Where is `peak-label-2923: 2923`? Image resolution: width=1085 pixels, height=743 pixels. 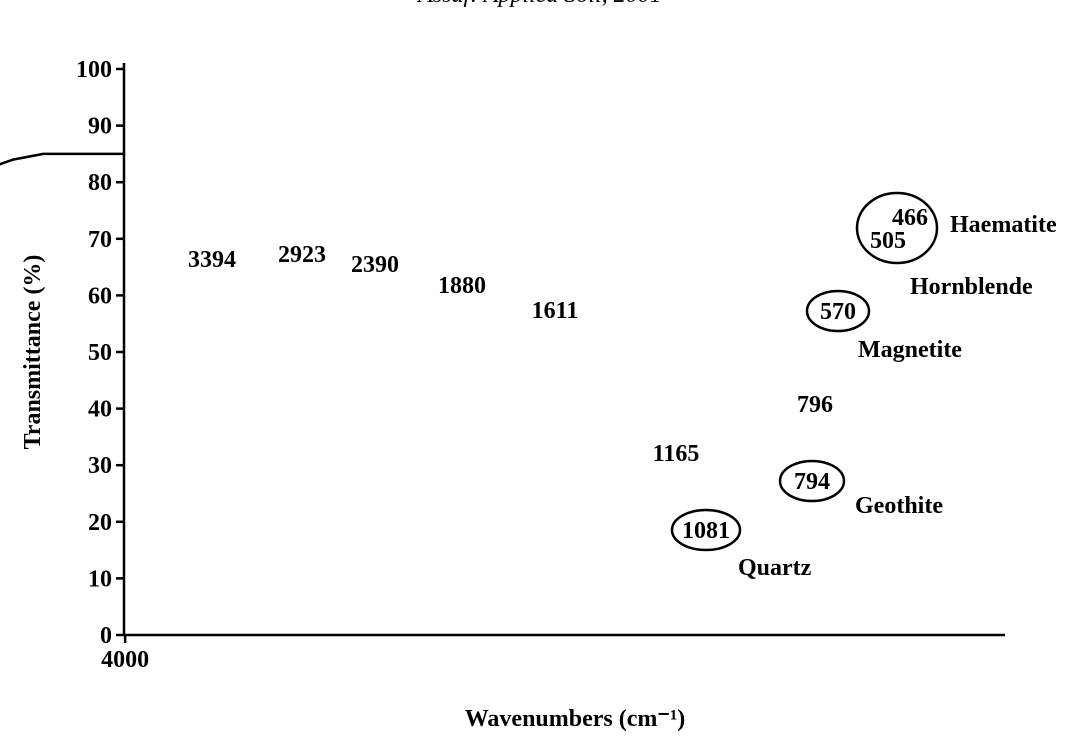 peak-label-2923: 2923 is located at coordinates (302, 255).